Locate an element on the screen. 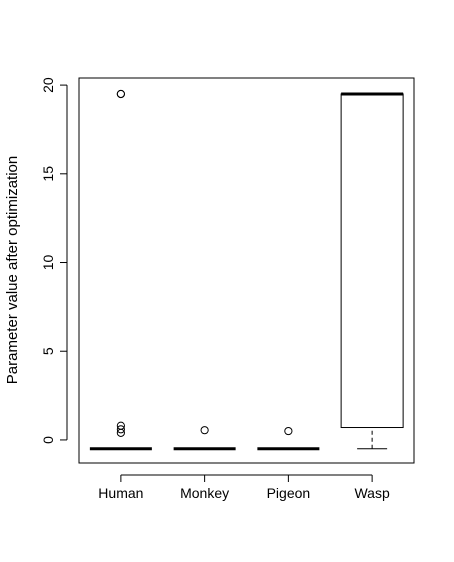 This screenshot has width=454, height=562. y-tick-label: 20 is located at coordinates (48, 85).